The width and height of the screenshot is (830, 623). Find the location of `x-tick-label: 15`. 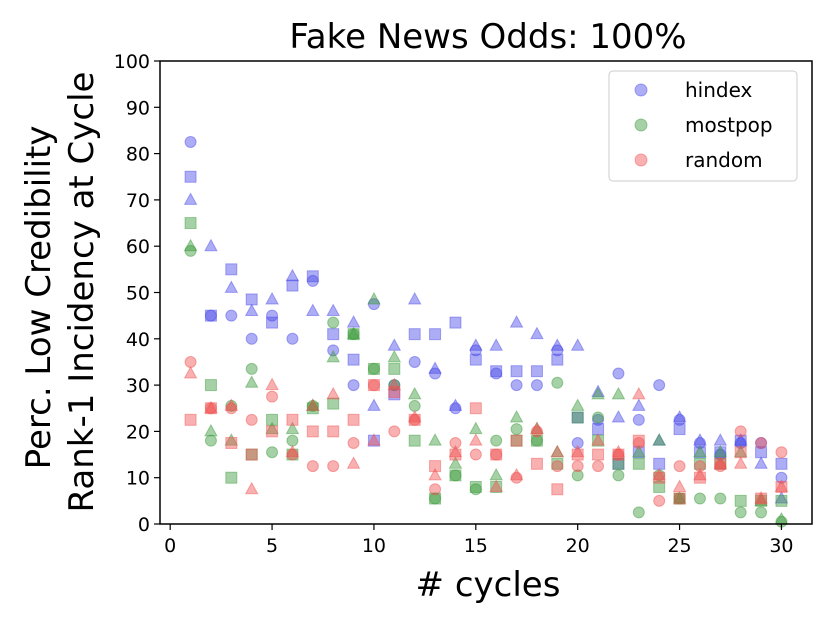

x-tick-label: 15 is located at coordinates (476, 546).